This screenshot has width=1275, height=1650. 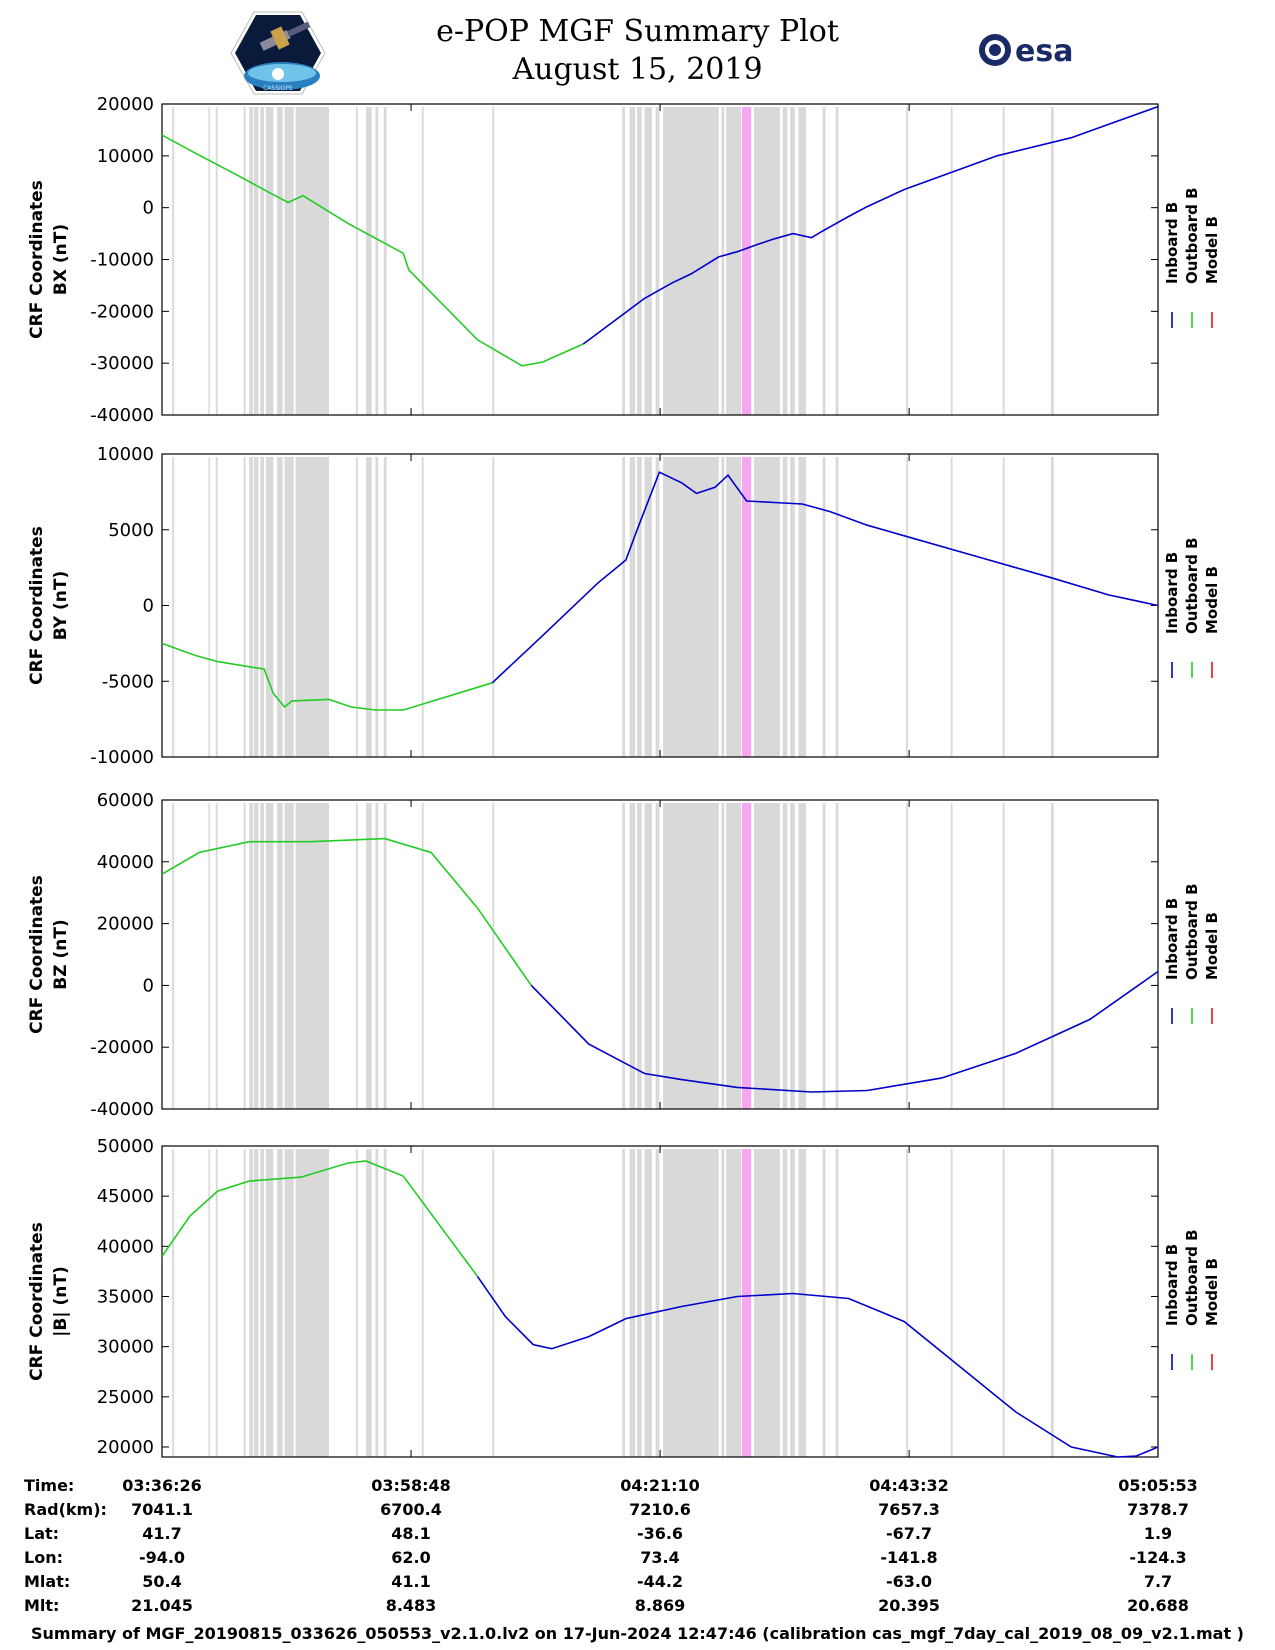 I want to click on ephemeris-label: Mlt:, so click(x=42, y=1605).